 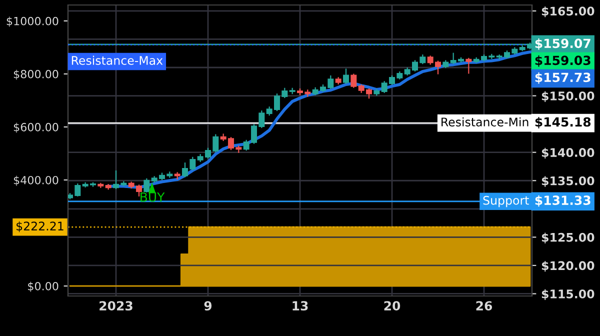 I want to click on x-tick-label: 26, so click(x=484, y=306).